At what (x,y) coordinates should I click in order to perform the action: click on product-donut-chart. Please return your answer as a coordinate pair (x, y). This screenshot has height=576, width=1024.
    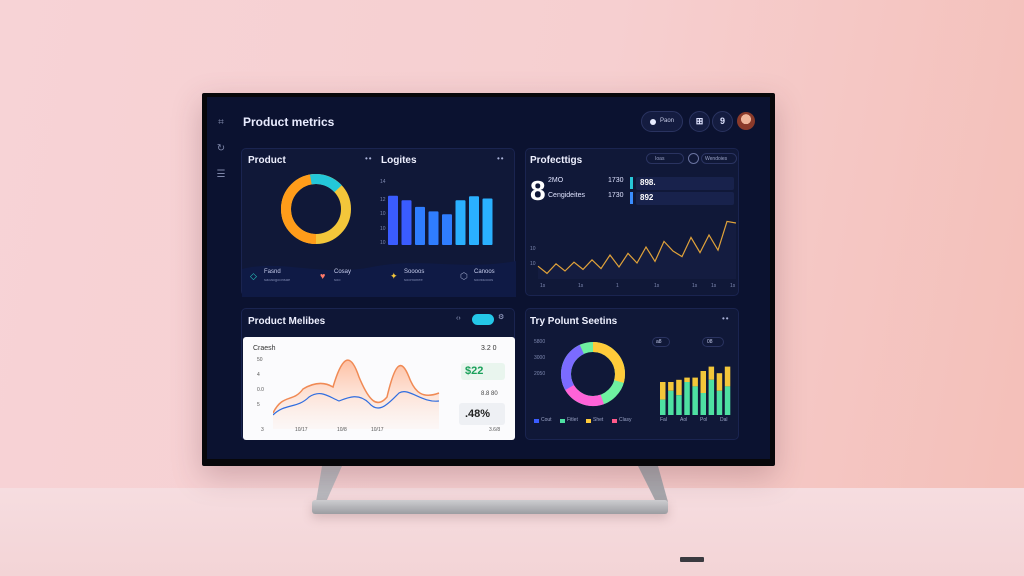
    Looking at the image, I should click on (316, 209).